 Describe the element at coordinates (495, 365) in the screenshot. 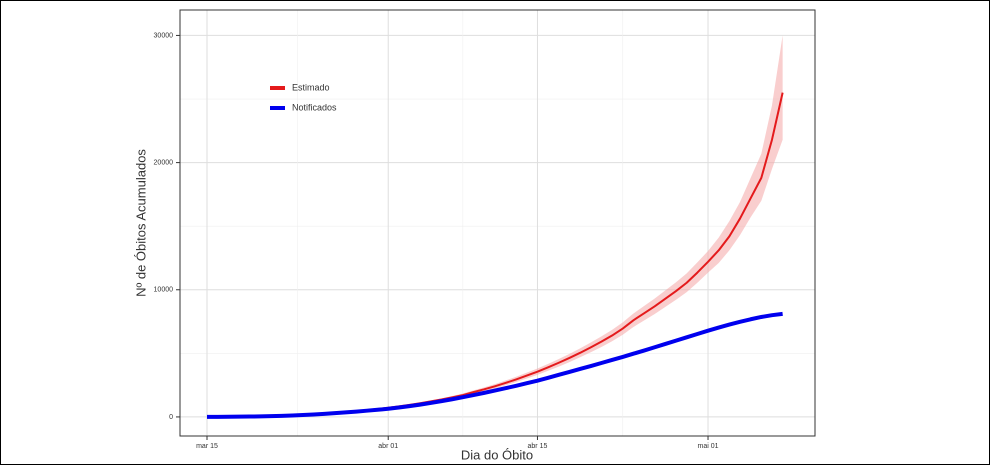

I see `series-line` at that location.